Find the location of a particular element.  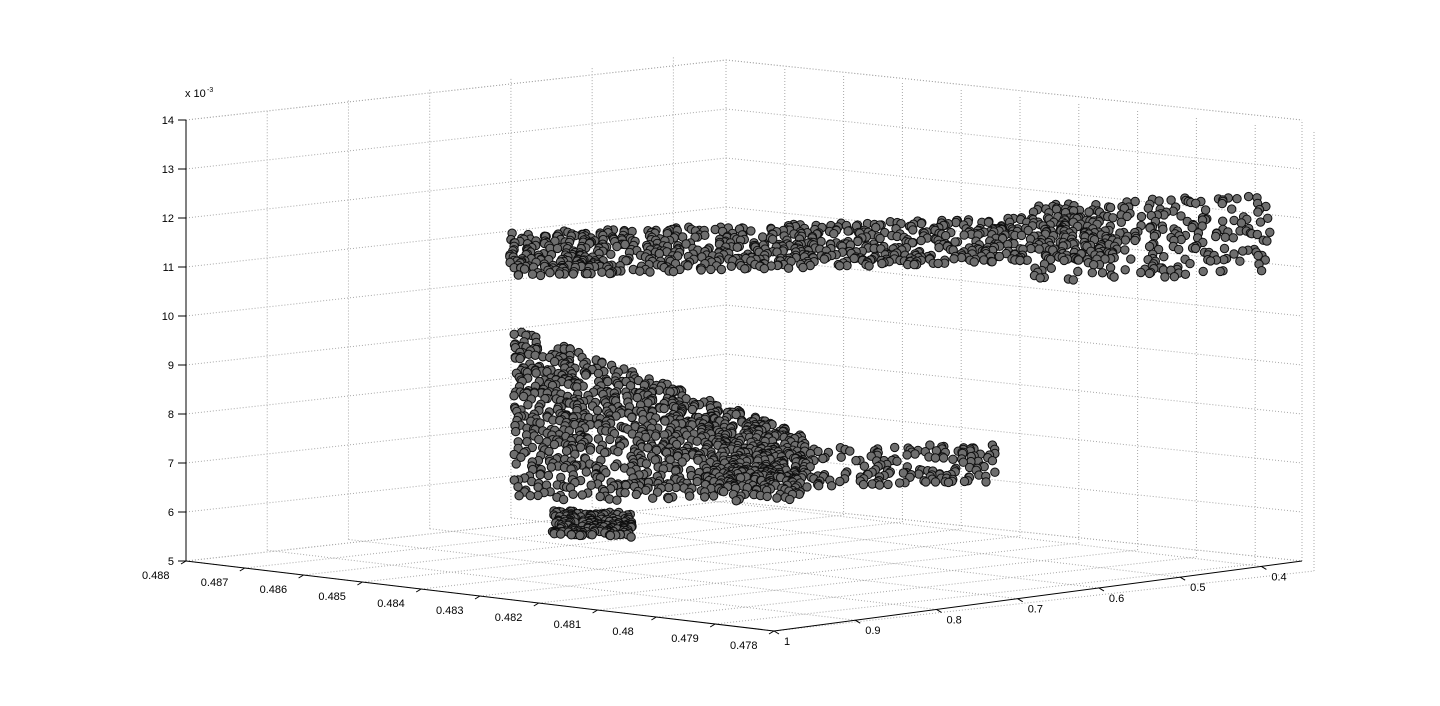

z-tick-label: 11 is located at coordinates (168, 268).